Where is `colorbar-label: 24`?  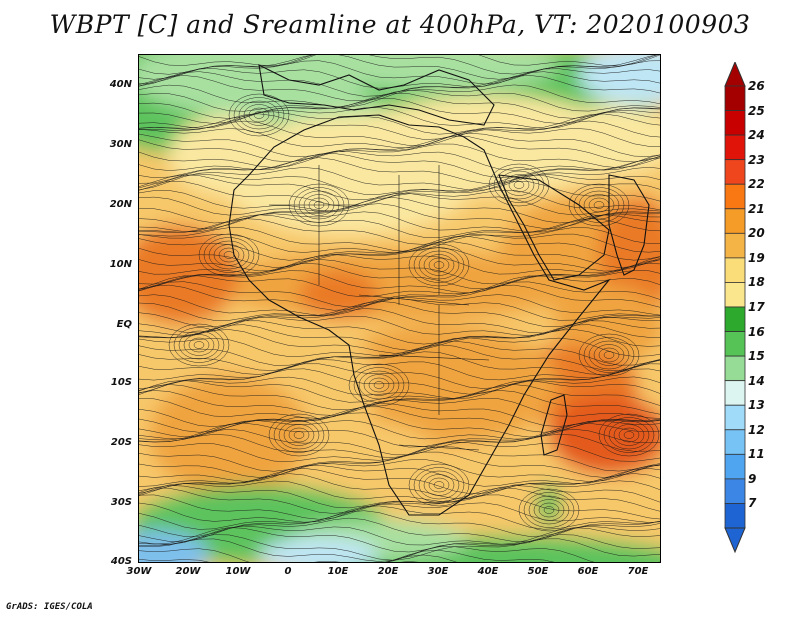
colorbar-label: 24 is located at coordinates (756, 135).